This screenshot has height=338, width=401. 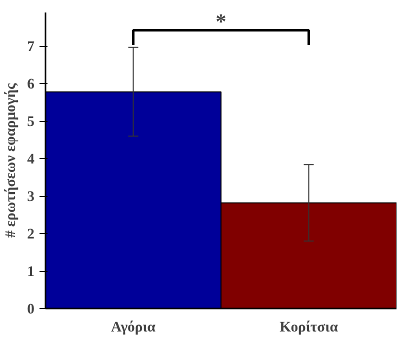 I want to click on y-tick-label: 0, so click(x=30, y=310).